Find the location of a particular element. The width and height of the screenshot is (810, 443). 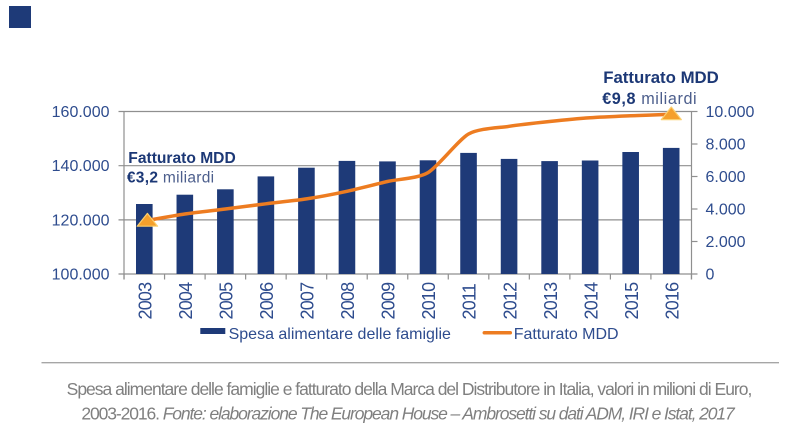

svg-text: 8.000 is located at coordinates (726, 145).